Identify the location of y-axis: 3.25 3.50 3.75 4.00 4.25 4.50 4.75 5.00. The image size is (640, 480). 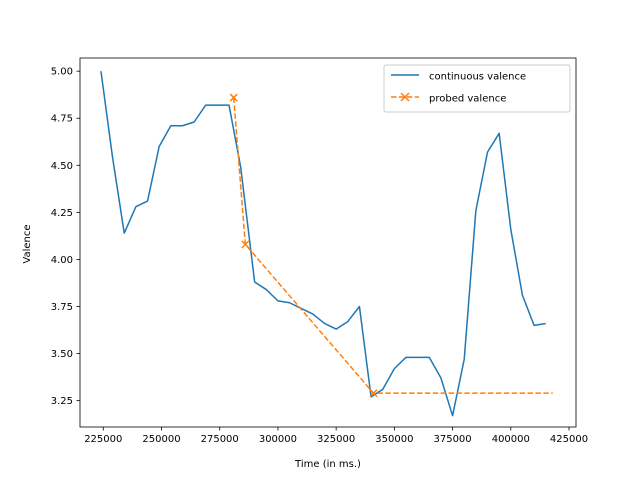
(65, 237).